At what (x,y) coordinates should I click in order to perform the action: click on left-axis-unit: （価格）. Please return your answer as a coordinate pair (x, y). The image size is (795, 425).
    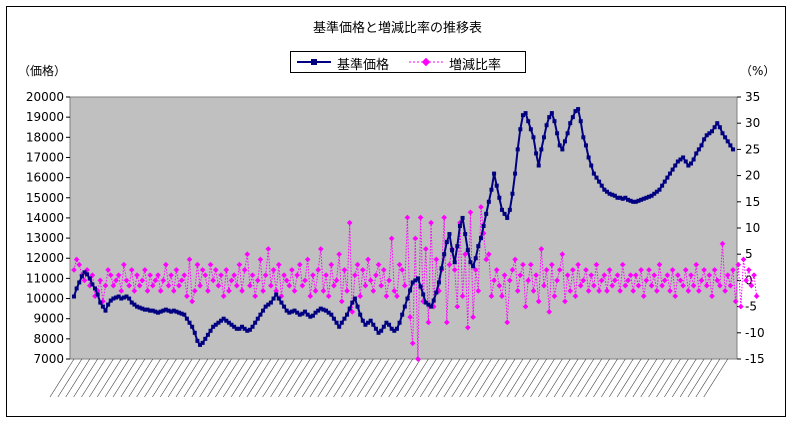
    Looking at the image, I should click on (42, 71).